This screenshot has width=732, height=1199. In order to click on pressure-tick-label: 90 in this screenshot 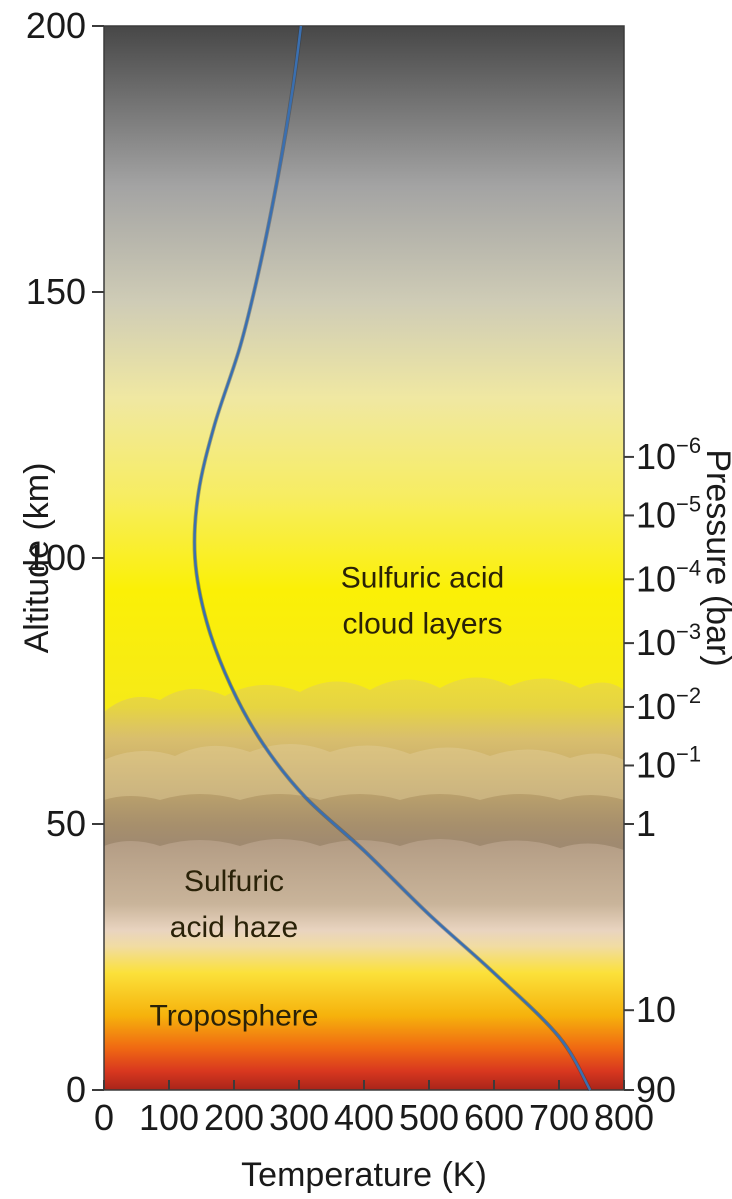, I will do `click(656, 1089)`.